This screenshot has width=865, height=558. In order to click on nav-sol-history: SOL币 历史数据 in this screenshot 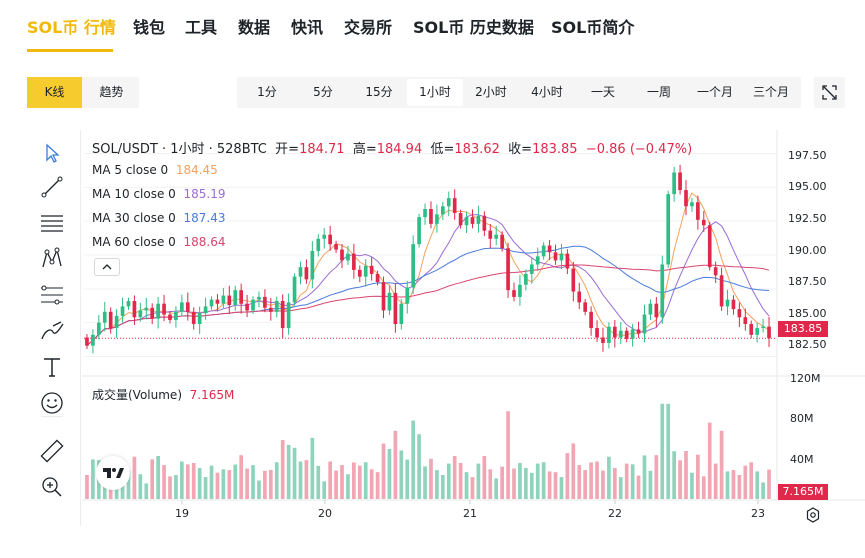, I will do `click(473, 27)`.